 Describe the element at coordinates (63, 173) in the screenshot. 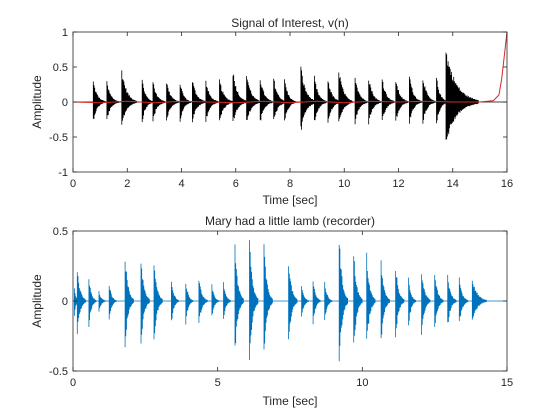

I see `y-tick-label: -1` at that location.